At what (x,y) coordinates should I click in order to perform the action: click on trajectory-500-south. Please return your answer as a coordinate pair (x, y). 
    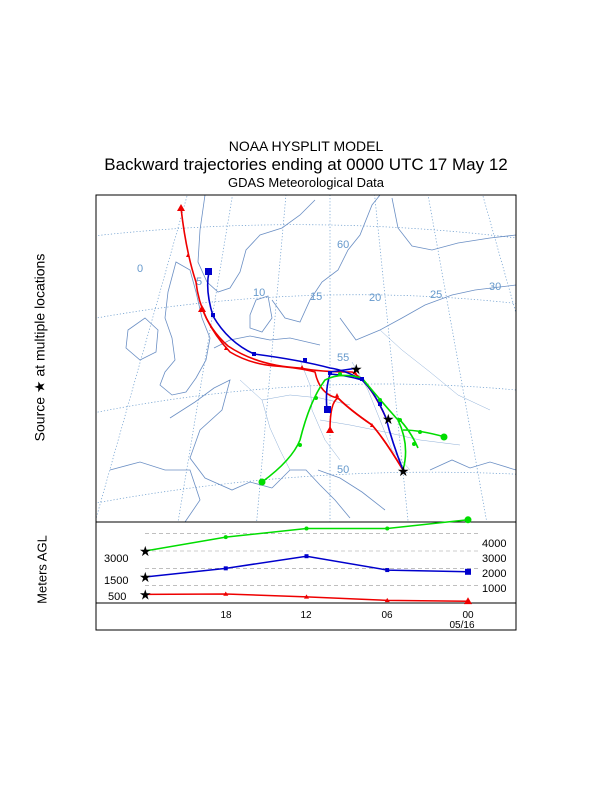
    Looking at the image, I should click on (366, 434).